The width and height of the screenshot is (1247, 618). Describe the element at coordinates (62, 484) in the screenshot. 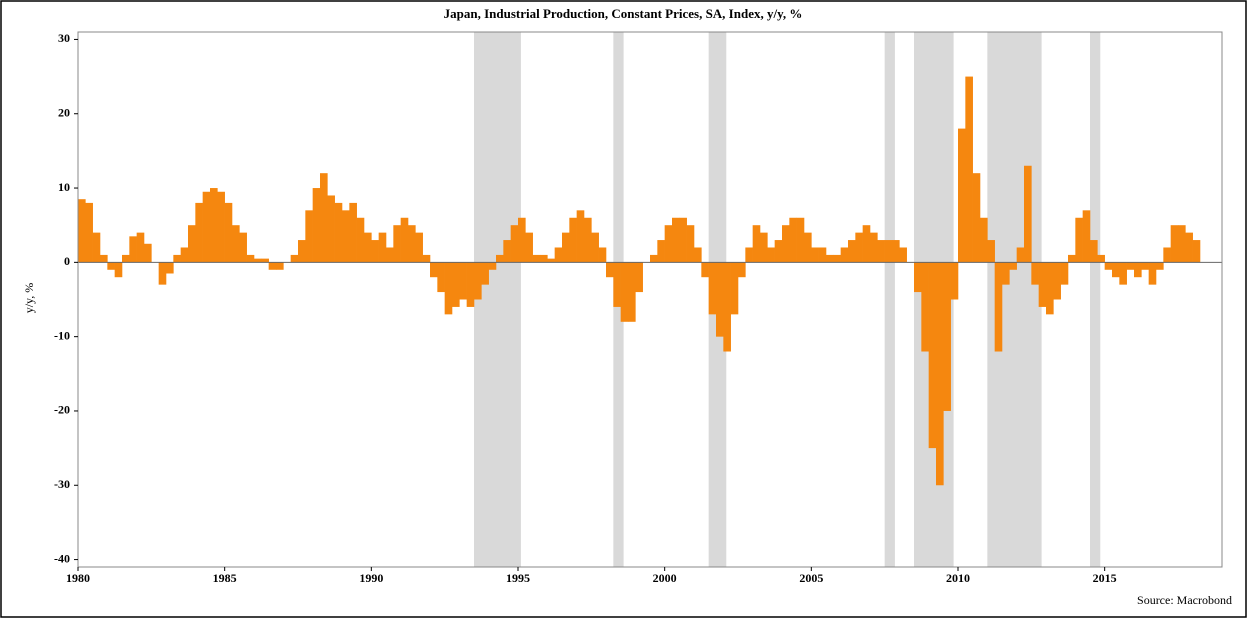

I see `y-tick-label: -30` at that location.